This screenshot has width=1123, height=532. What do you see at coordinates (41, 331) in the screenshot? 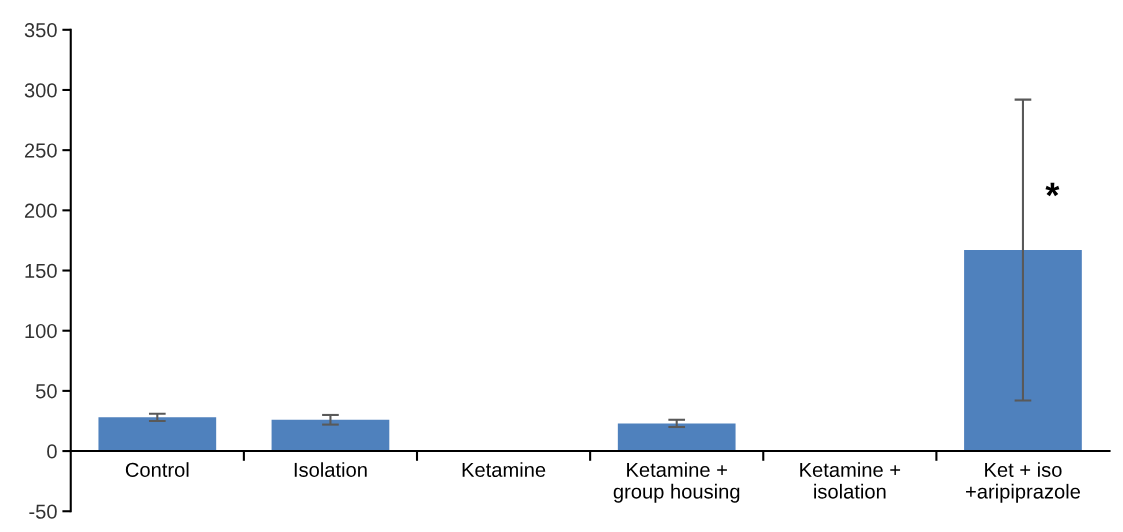
I see `y-tick-label: 100` at bounding box center [41, 331].